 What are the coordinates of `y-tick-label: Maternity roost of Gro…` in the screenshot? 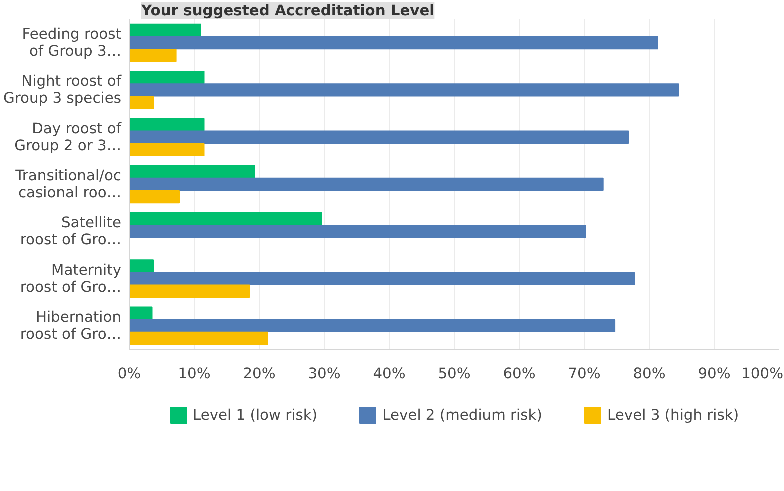 It's located at (71, 279).